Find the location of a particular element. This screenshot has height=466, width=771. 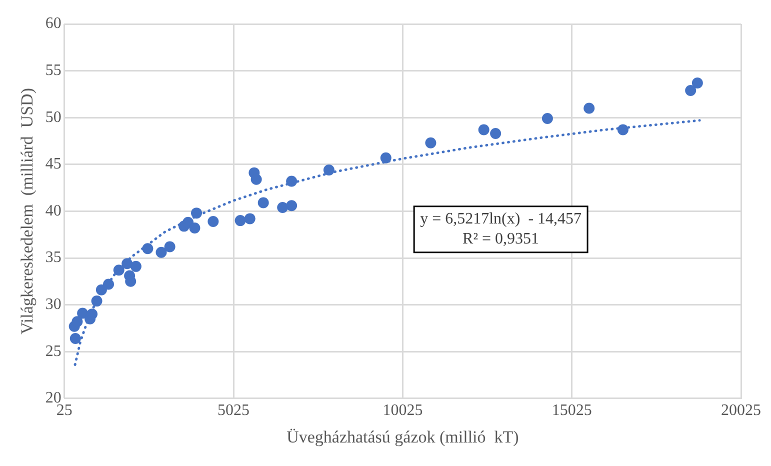

y-tick-label: 25 is located at coordinates (53, 351).